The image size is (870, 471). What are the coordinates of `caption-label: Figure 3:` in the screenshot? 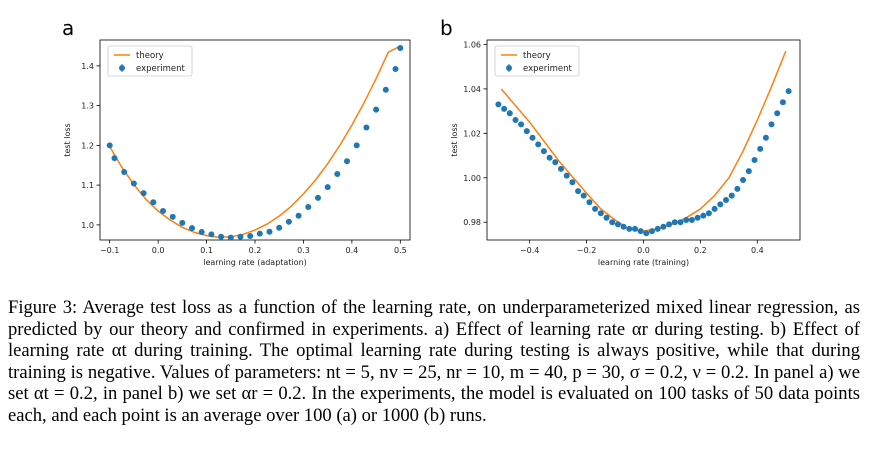 It's located at (43, 307).